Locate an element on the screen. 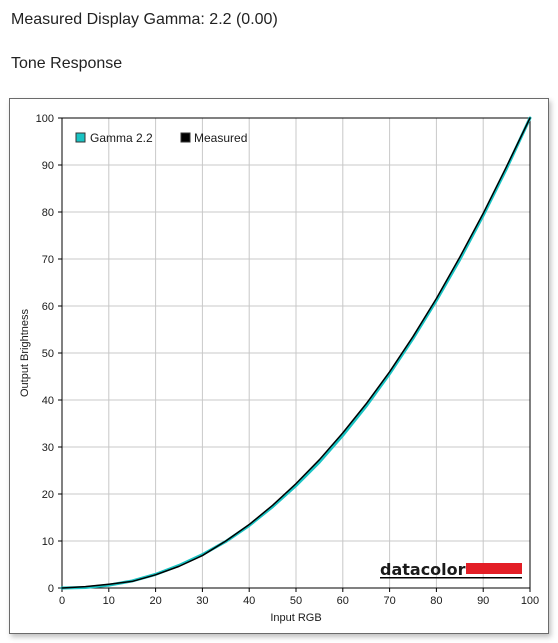  section-title: Tone Response is located at coordinates (67, 63).